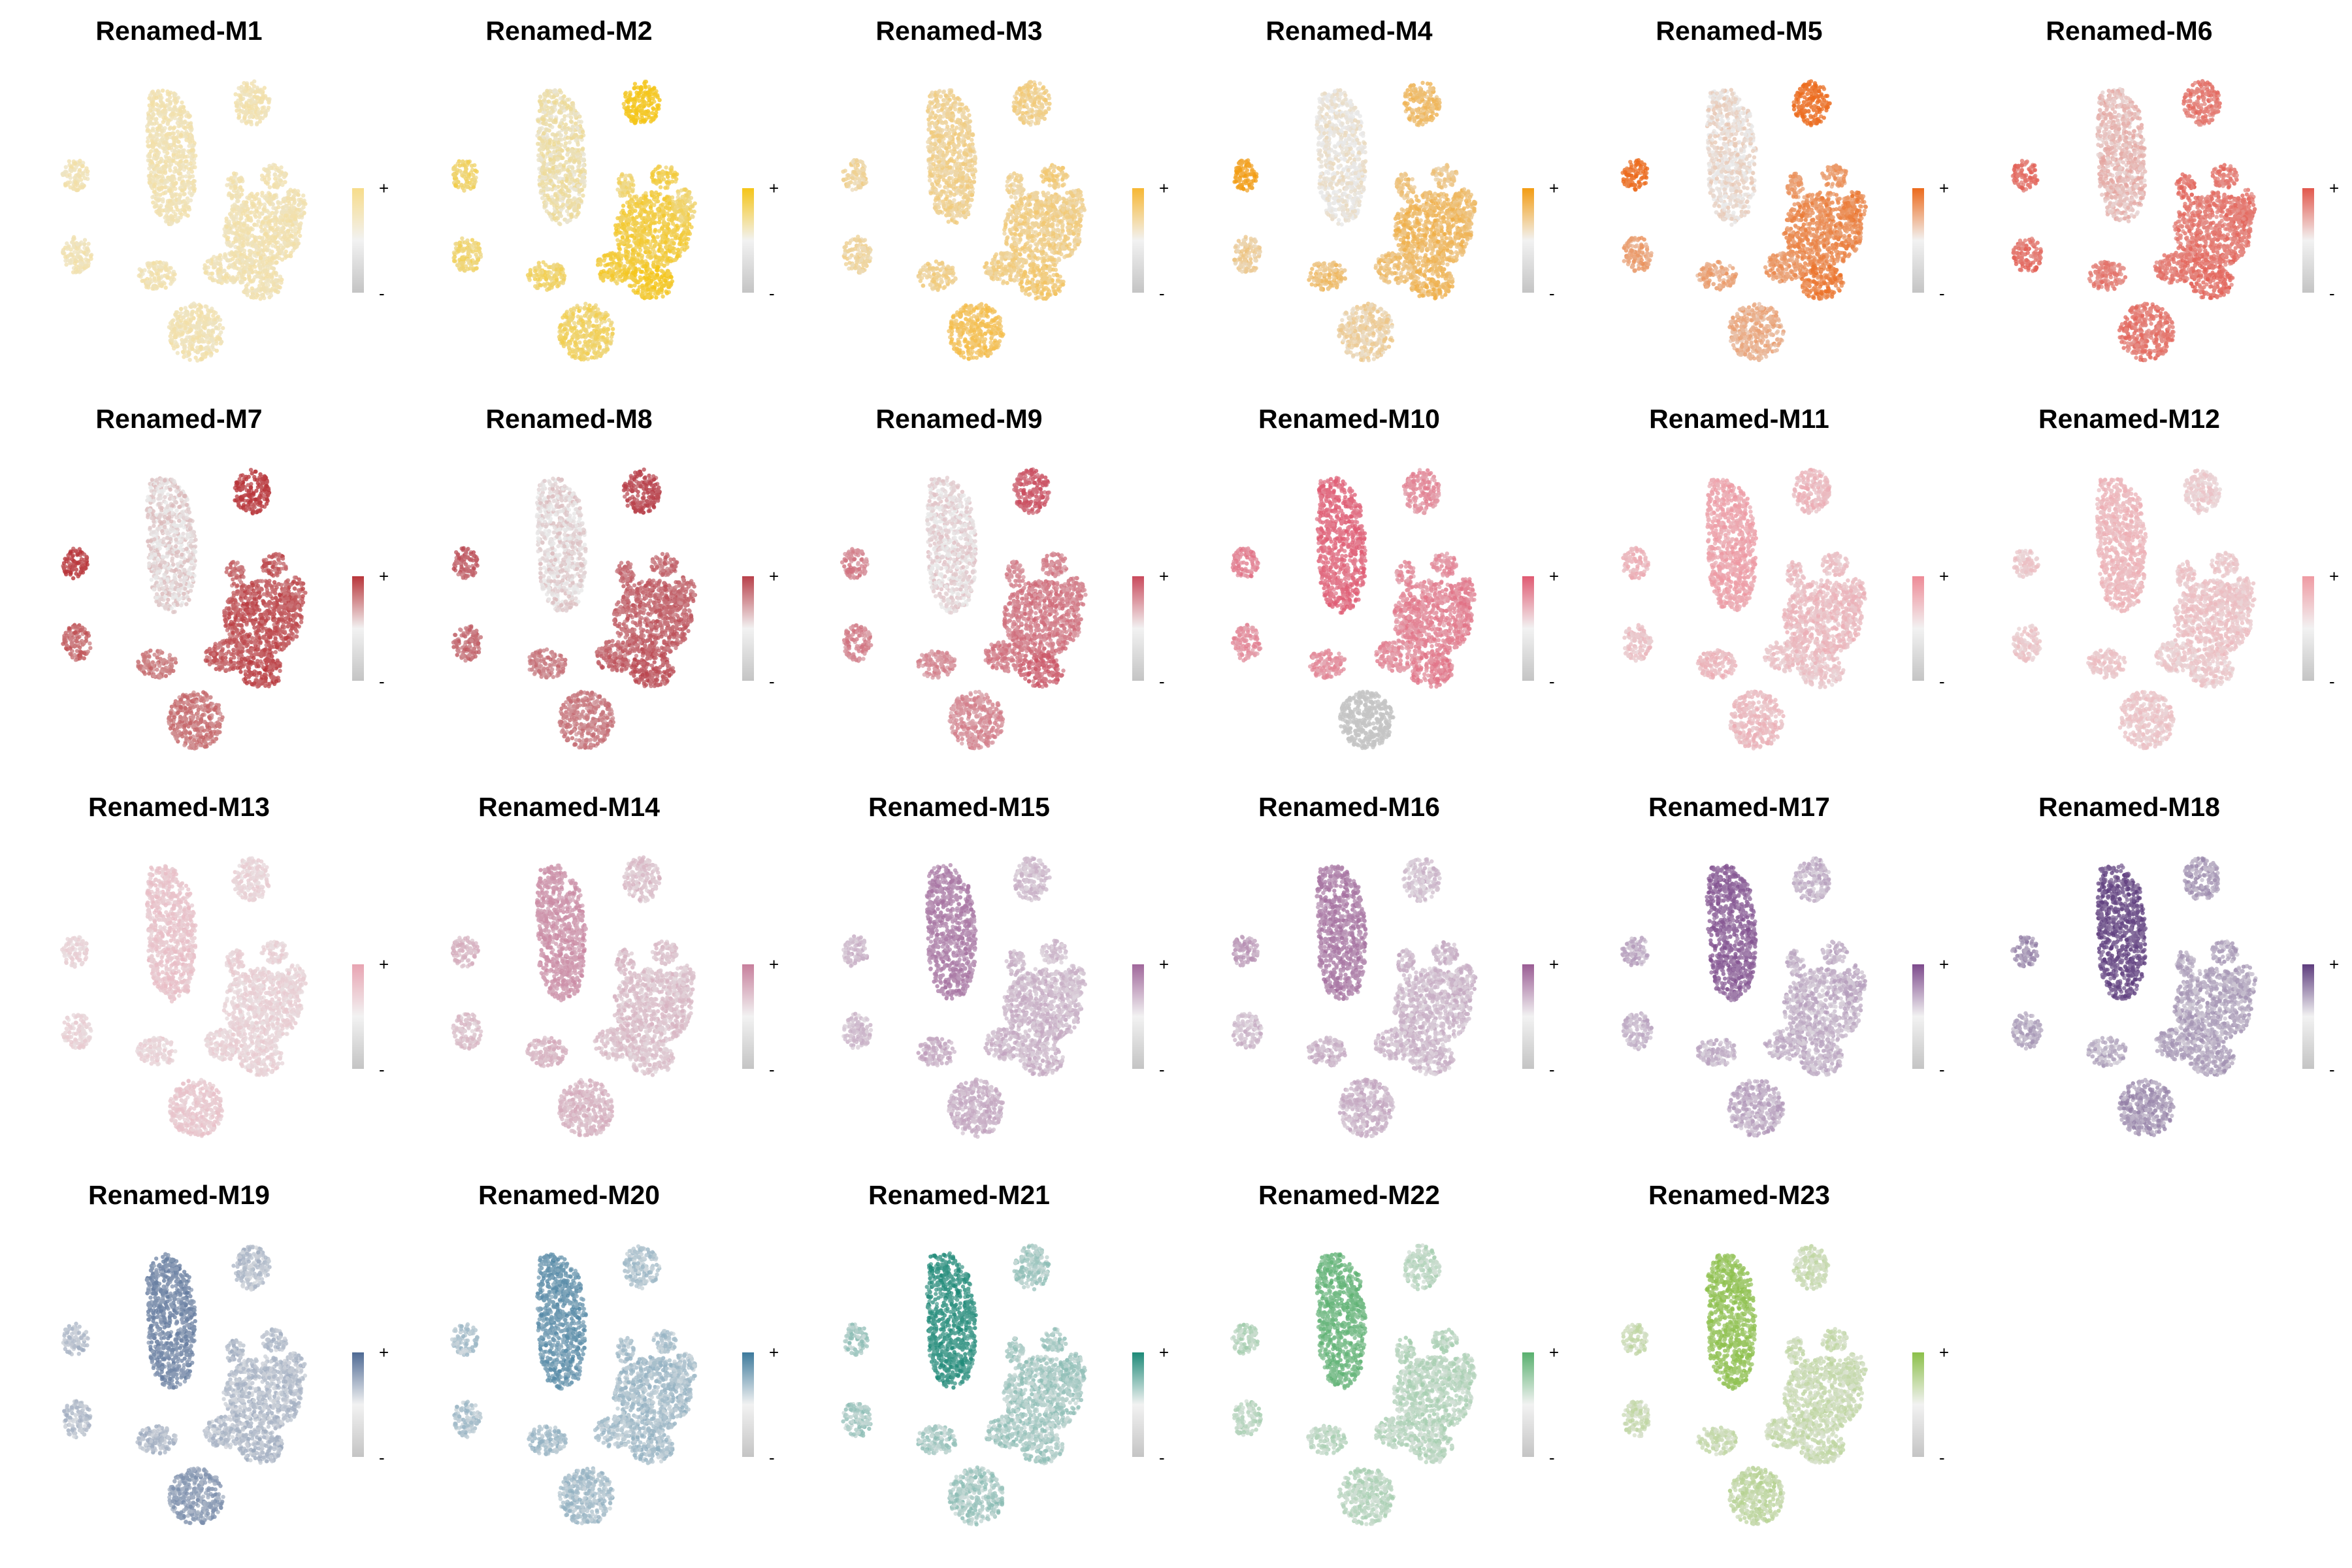 The width and height of the screenshot is (2352, 1568). What do you see at coordinates (585, 194) in the screenshot?
I see `umap-panel: Renamed-M2 + -` at bounding box center [585, 194].